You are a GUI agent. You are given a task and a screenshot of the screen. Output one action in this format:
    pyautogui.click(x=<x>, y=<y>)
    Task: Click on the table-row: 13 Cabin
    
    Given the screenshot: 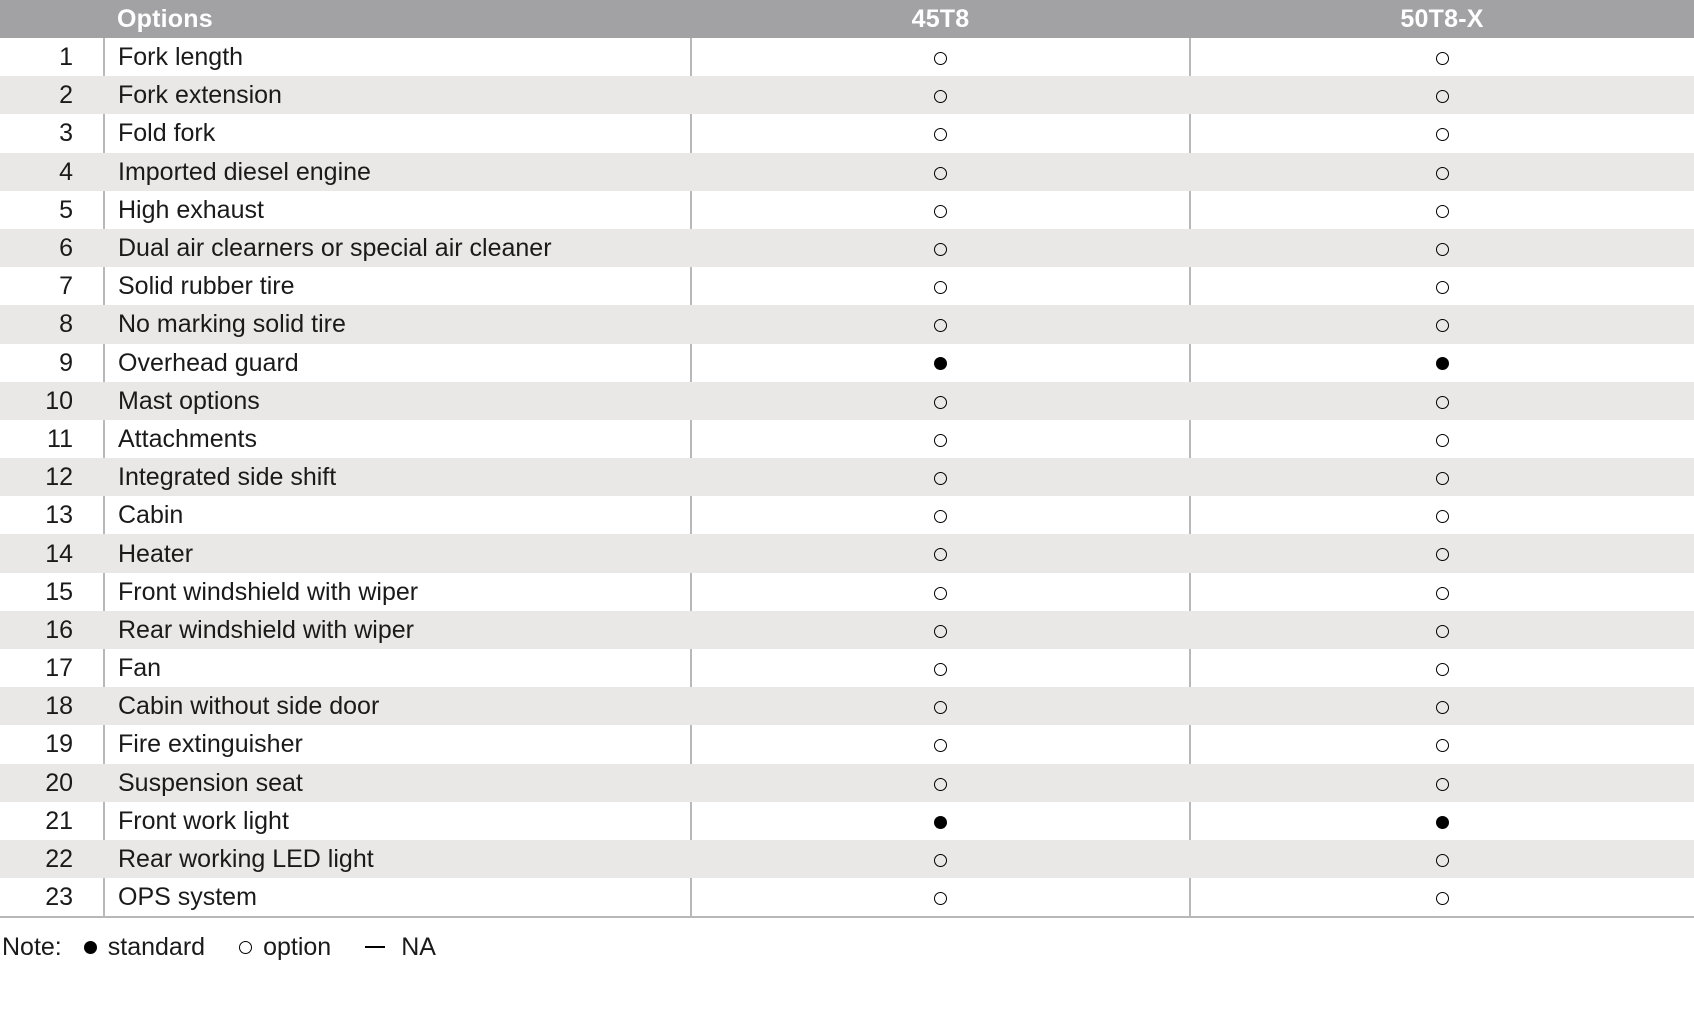 What is the action you would take?
    pyautogui.click(x=847, y=515)
    